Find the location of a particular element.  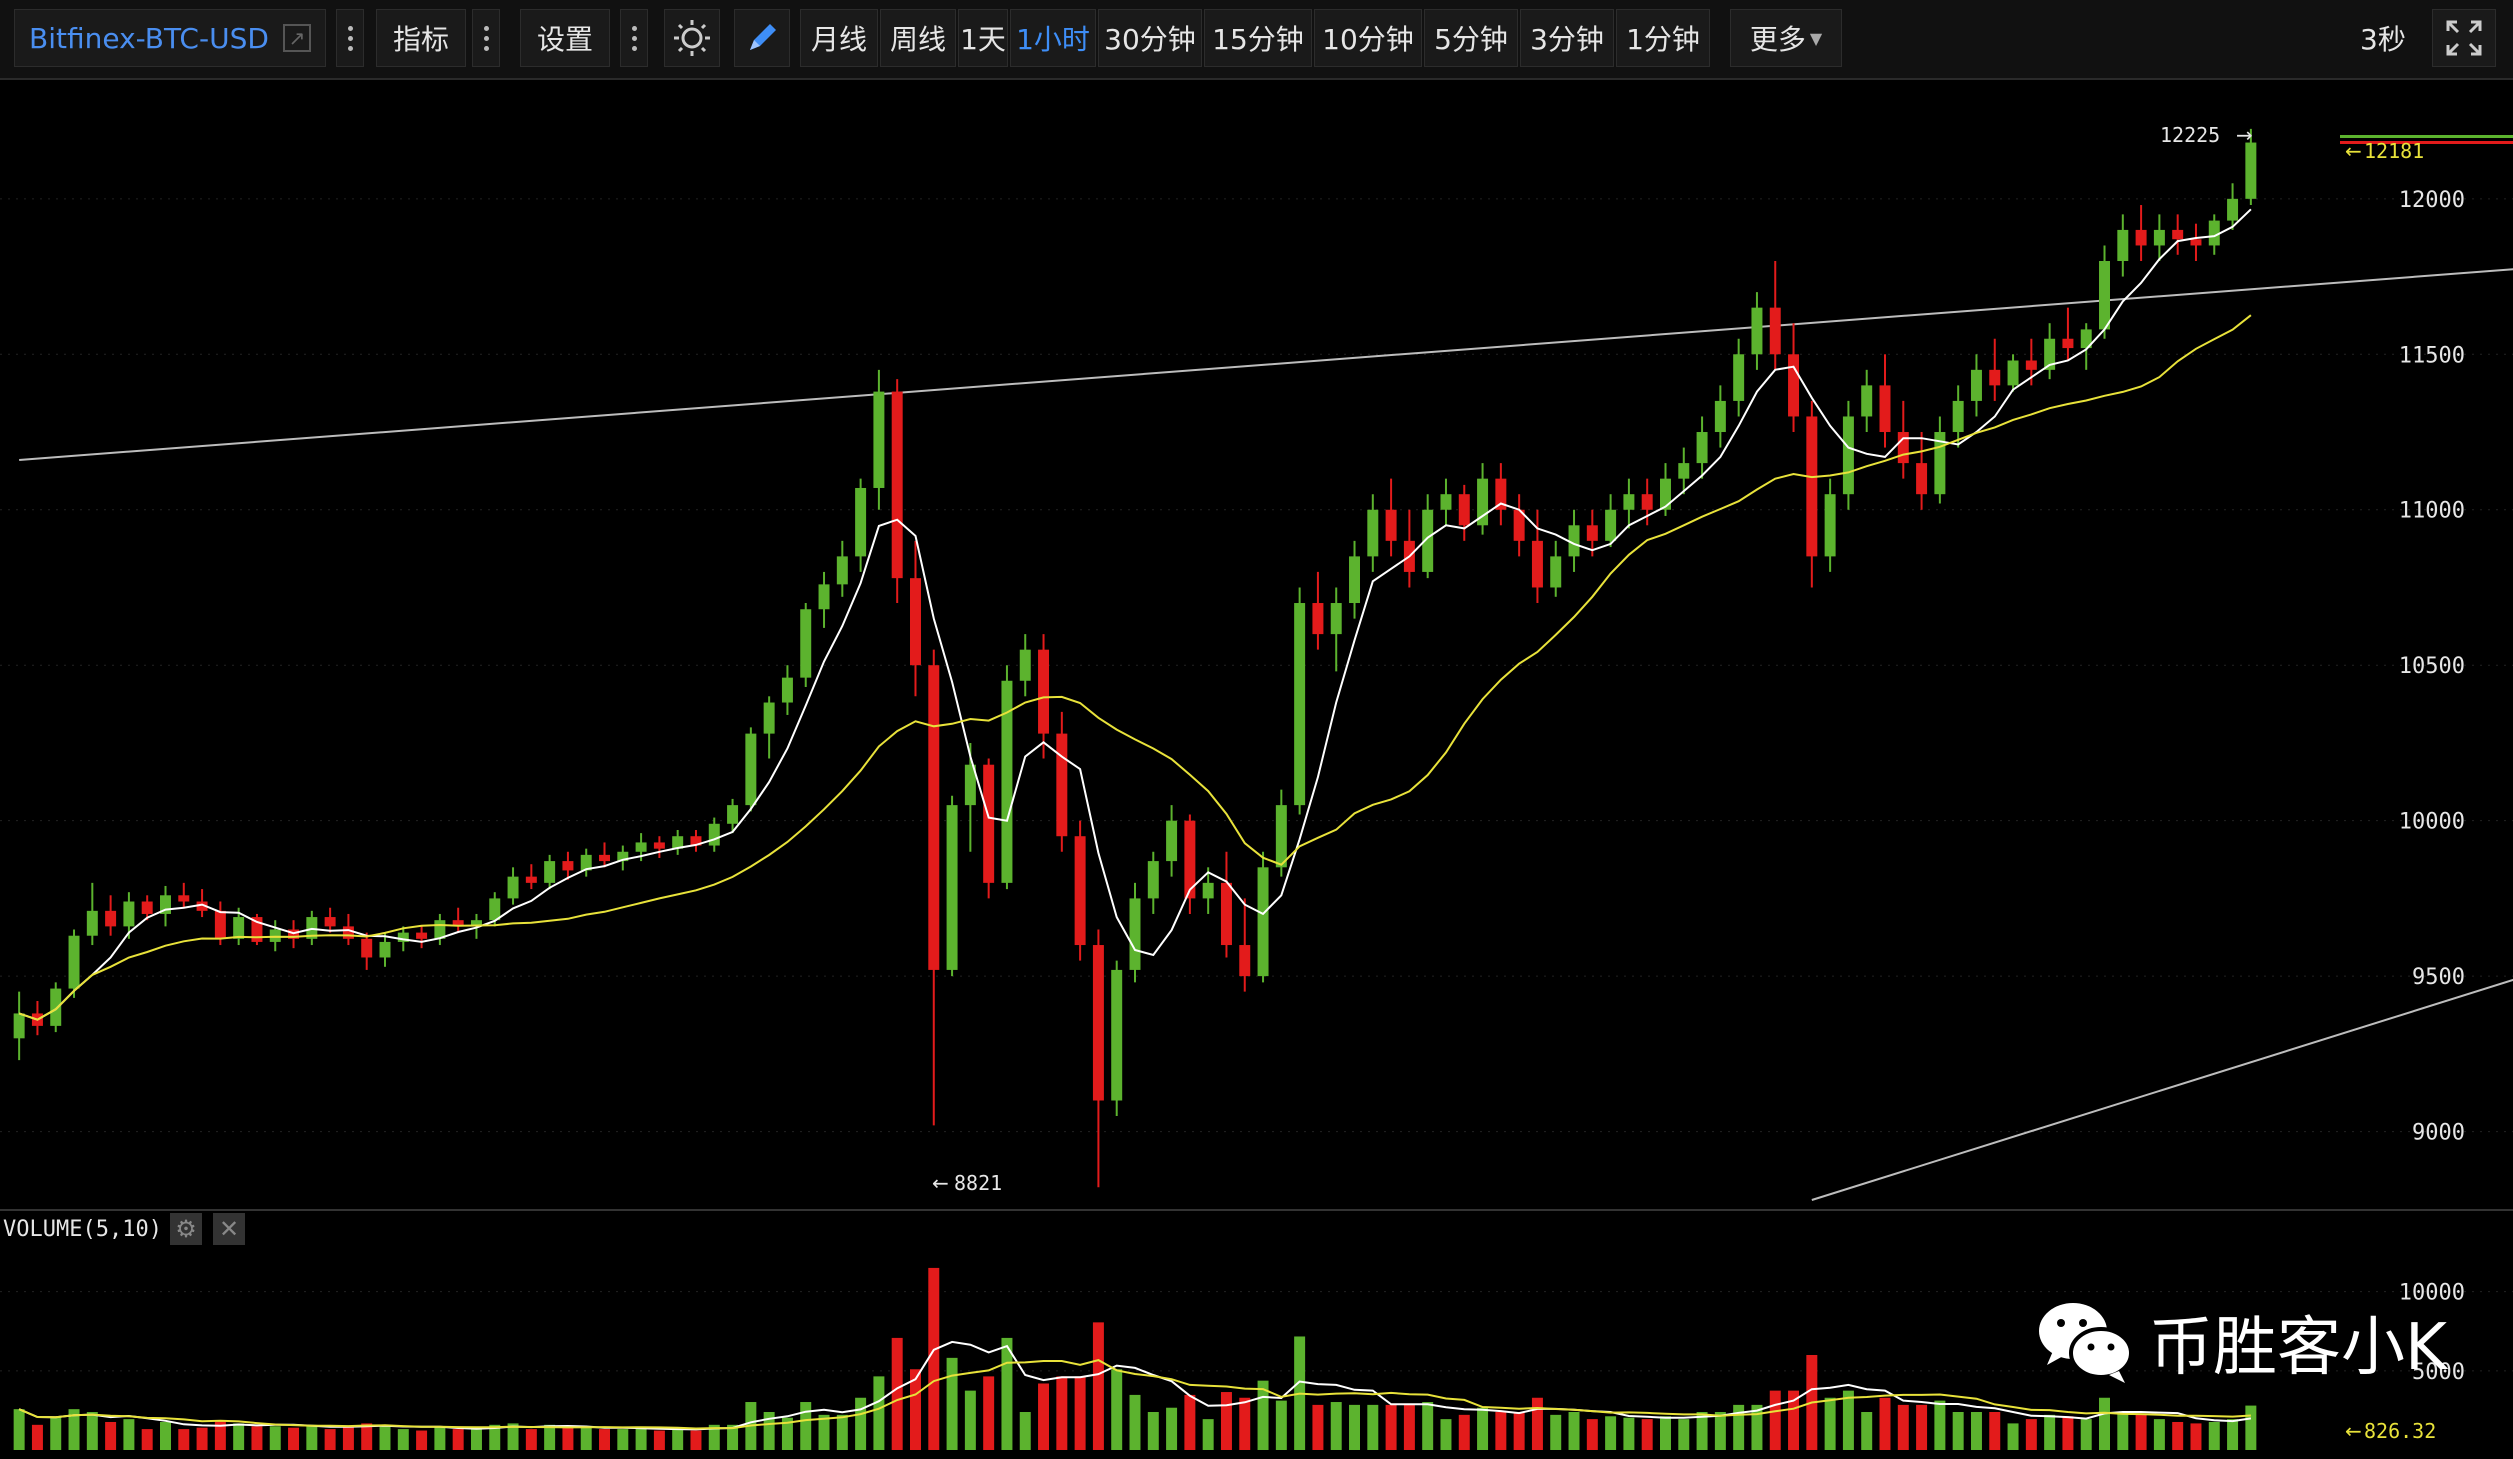

period-button: 月线 is located at coordinates (839, 38).